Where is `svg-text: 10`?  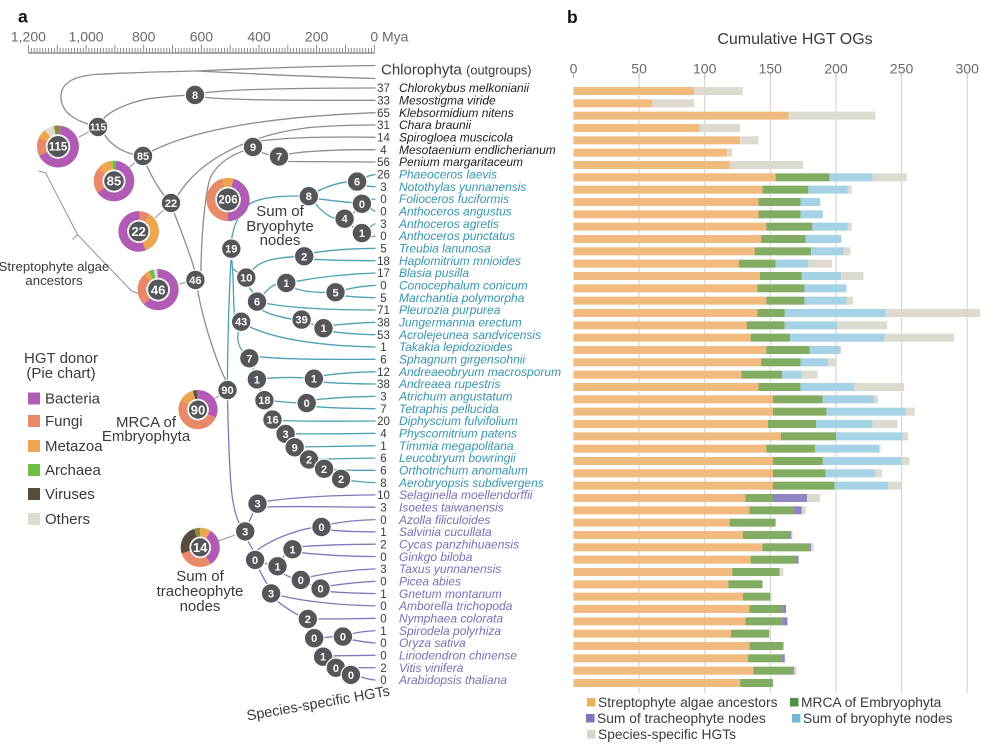
svg-text: 10 is located at coordinates (383, 496).